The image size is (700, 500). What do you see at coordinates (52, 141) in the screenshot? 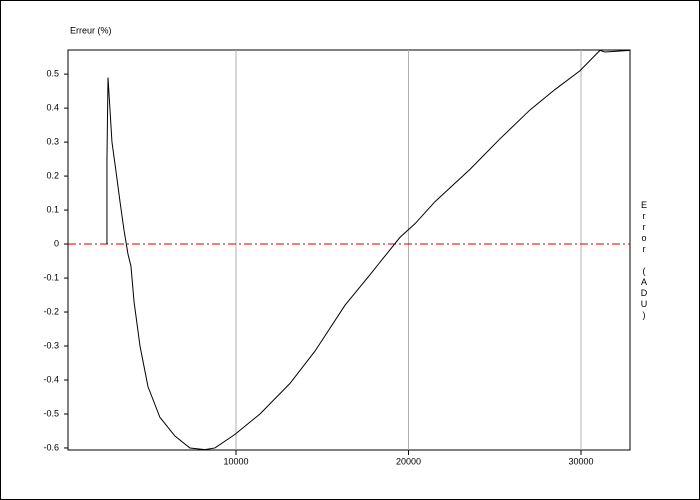
I see `y-tick-label: 0.3` at bounding box center [52, 141].